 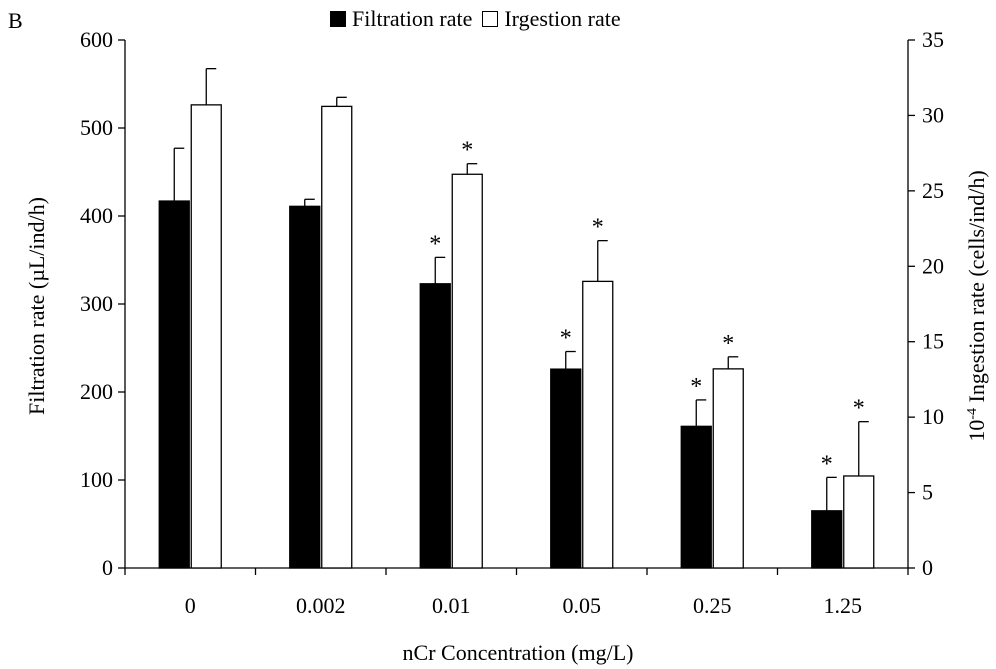 What do you see at coordinates (582, 605) in the screenshot?
I see `x-tick-label: 0.05` at bounding box center [582, 605].